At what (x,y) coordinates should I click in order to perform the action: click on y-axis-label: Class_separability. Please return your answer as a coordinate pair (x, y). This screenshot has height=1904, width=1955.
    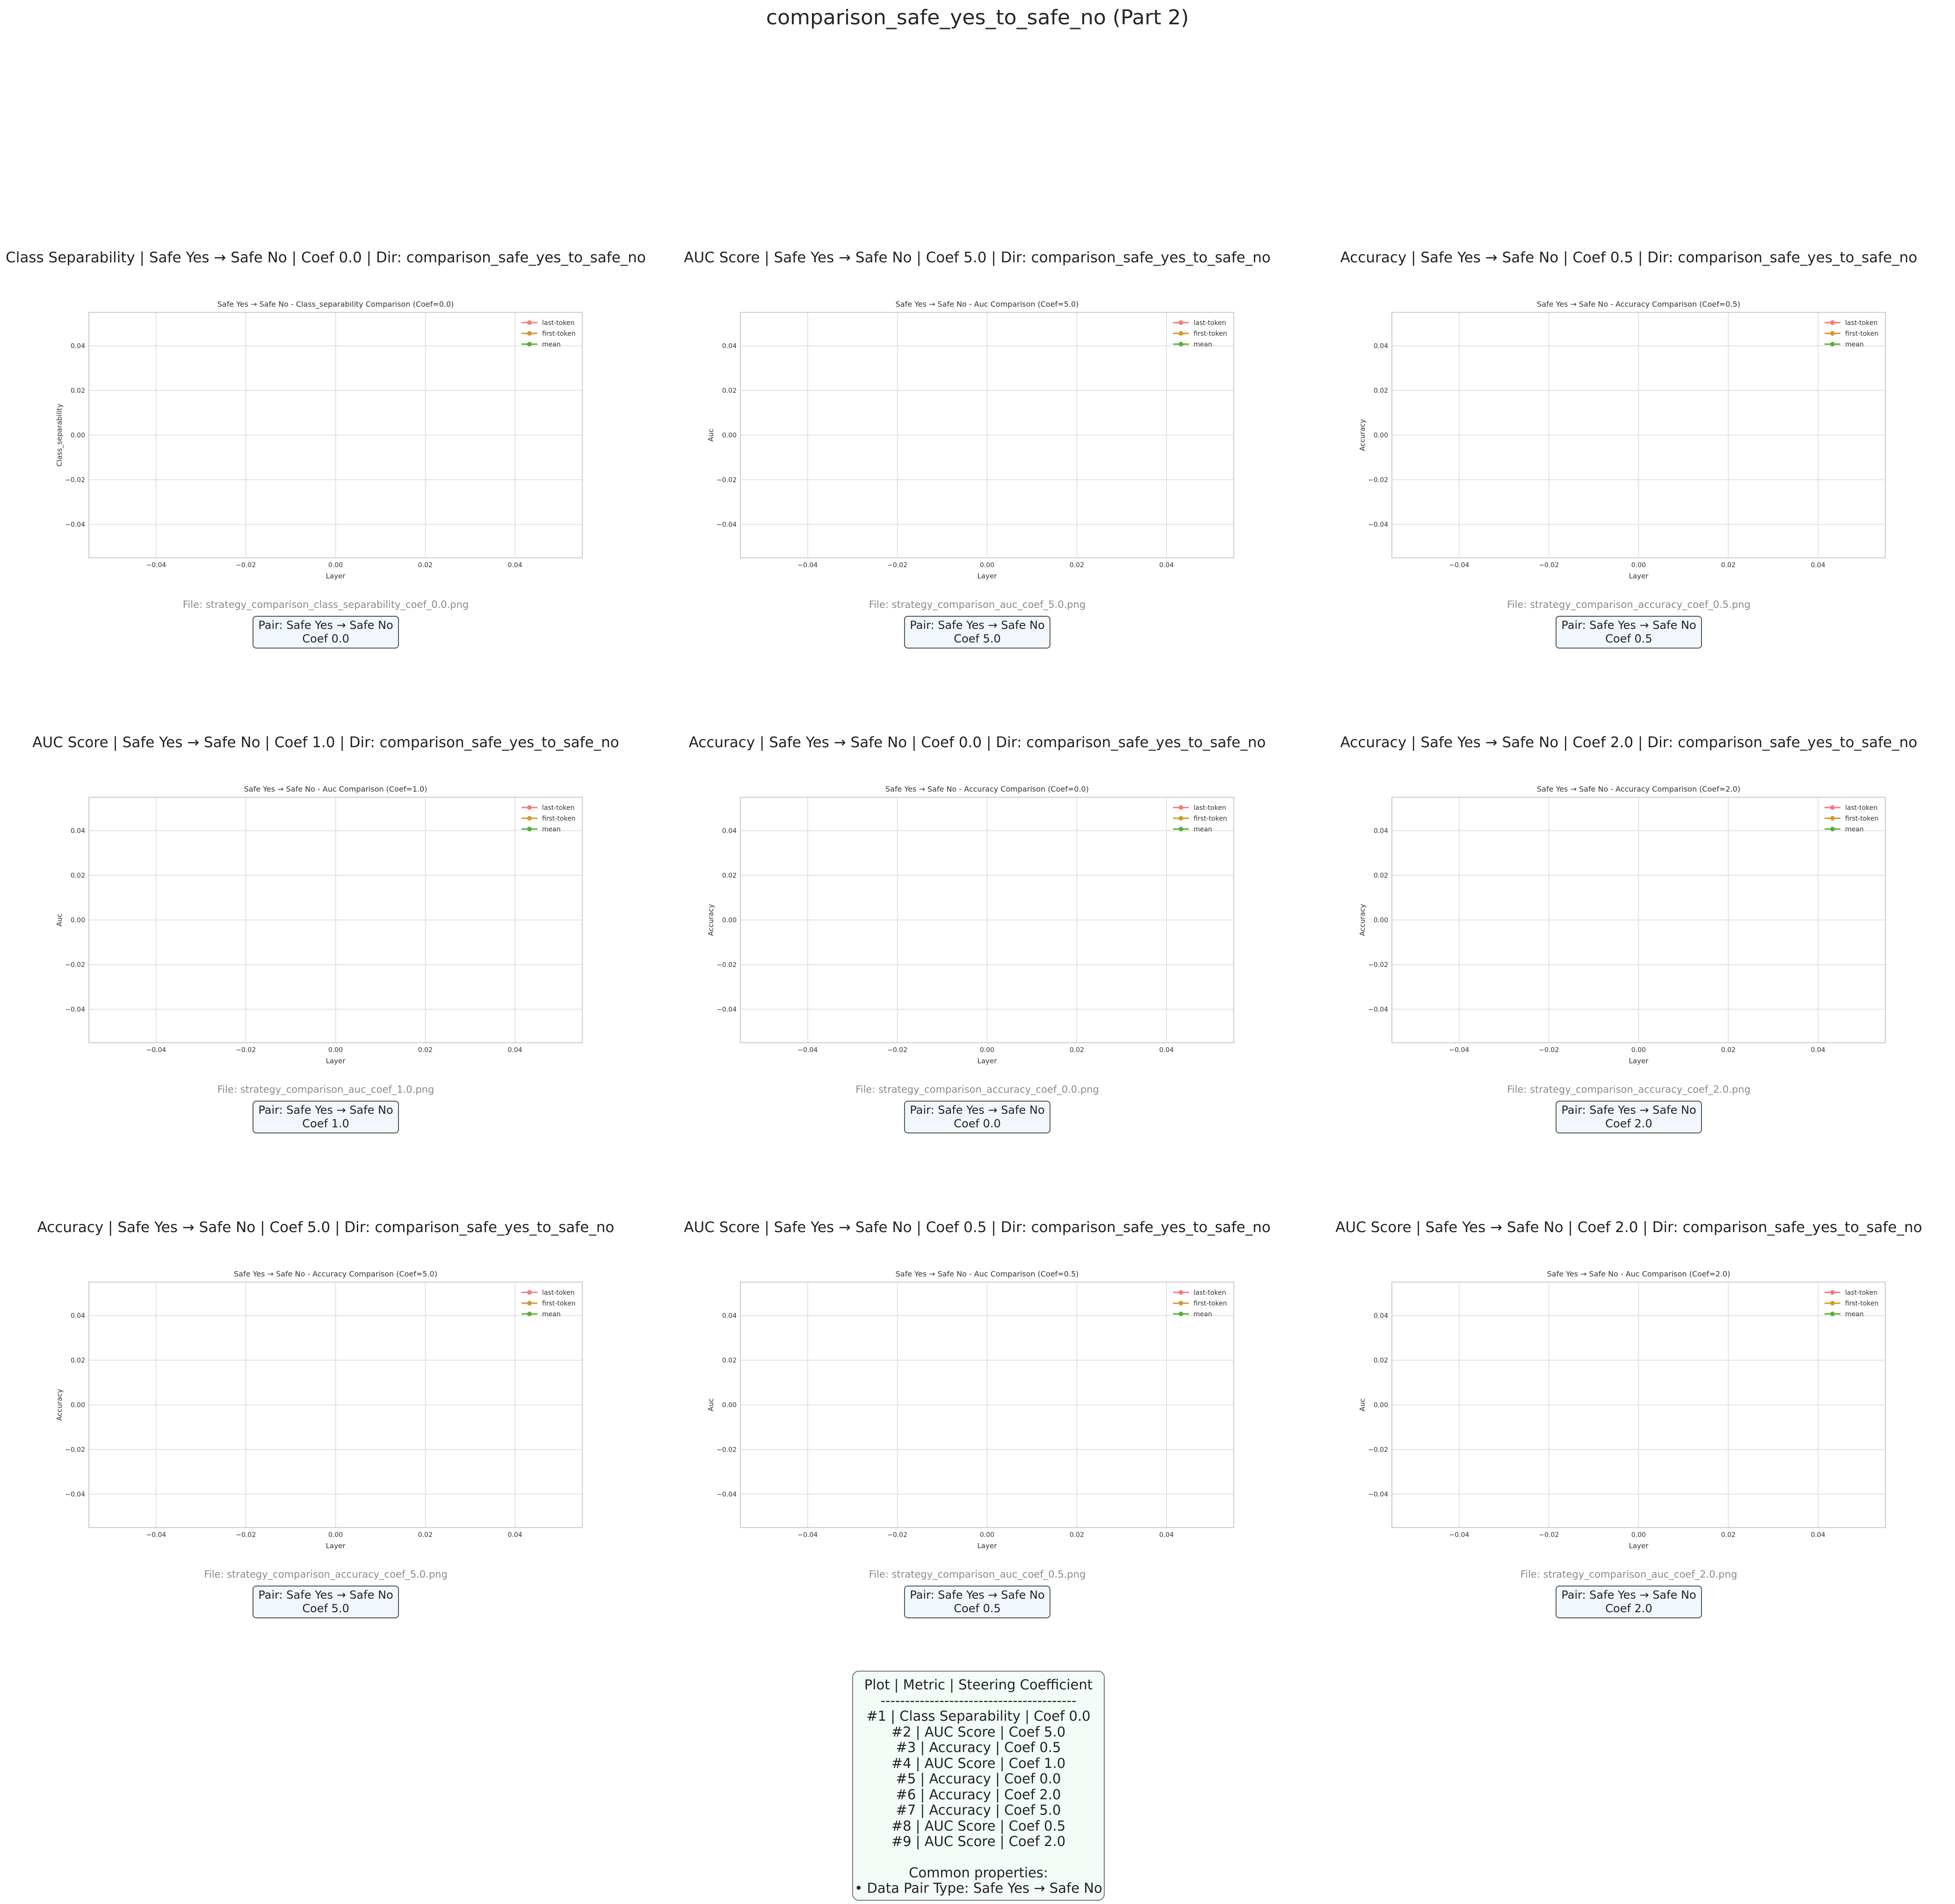
    Looking at the image, I should click on (60, 435).